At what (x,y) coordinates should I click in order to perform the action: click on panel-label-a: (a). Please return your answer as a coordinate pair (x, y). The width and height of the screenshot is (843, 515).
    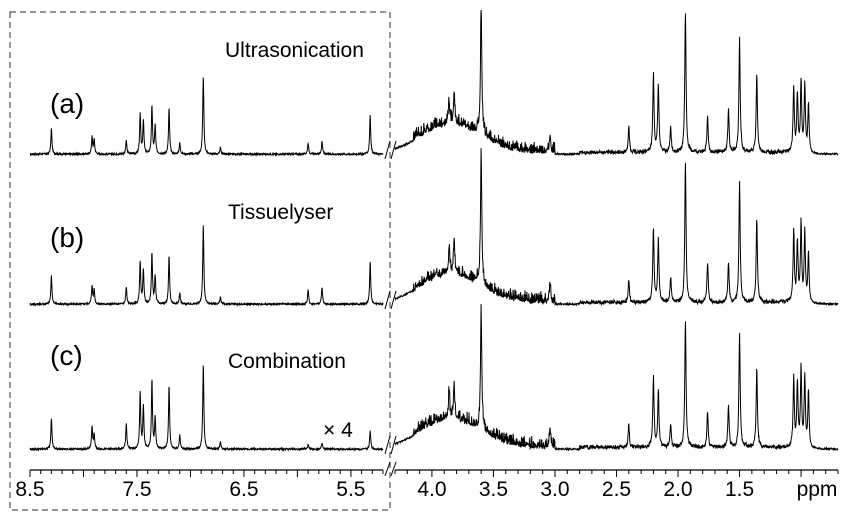
    Looking at the image, I should click on (67, 103).